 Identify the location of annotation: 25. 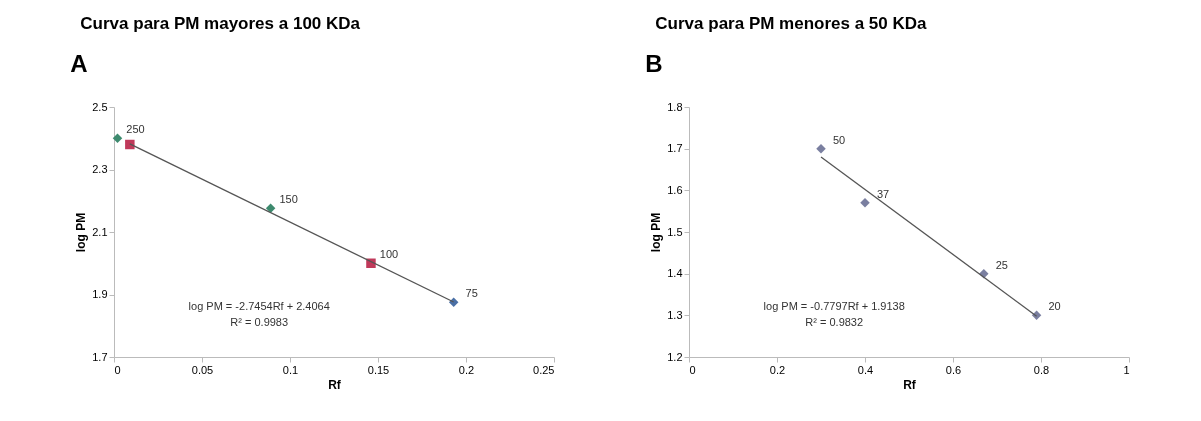
(1001, 264).